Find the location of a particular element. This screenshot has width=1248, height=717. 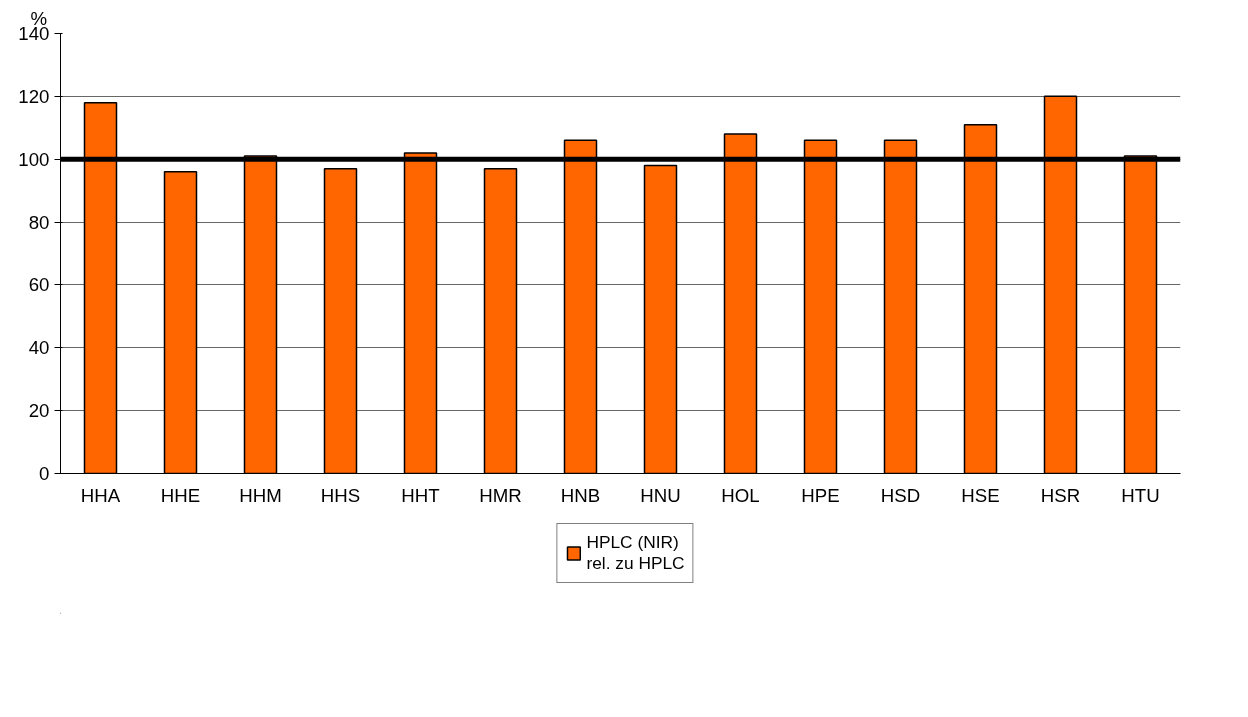

legend-label: HPLC (NIR) rel. zu HPLC is located at coordinates (635, 553).